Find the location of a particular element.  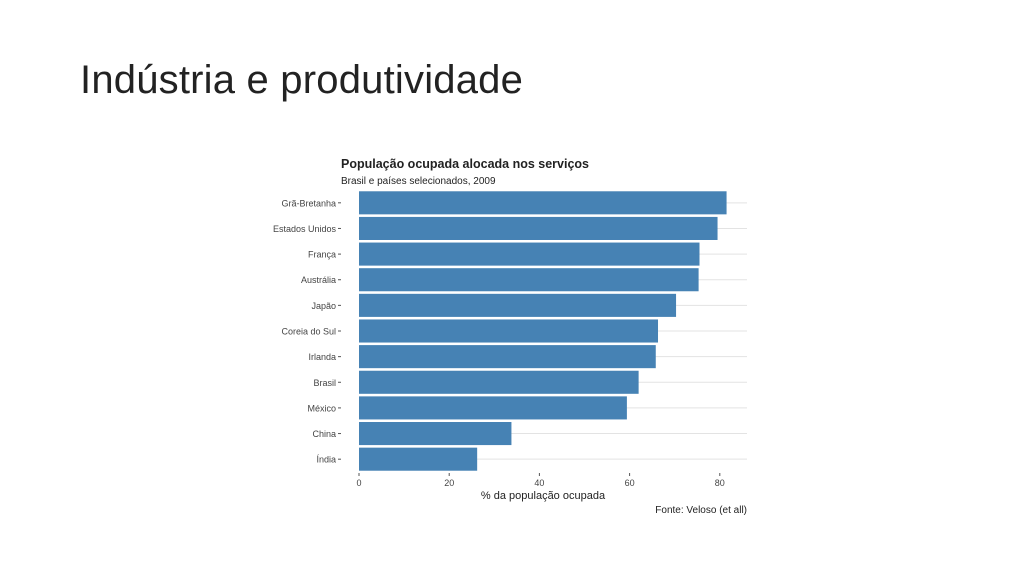

y-tick-label: Estados Unidos is located at coordinates (305, 229).